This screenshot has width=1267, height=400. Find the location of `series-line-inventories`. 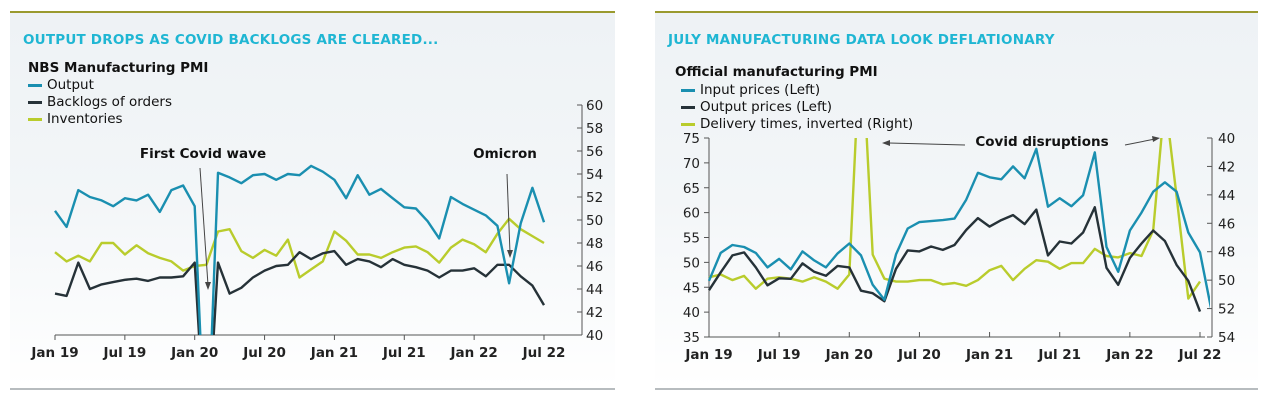

series-line-inventories is located at coordinates (299, 248).